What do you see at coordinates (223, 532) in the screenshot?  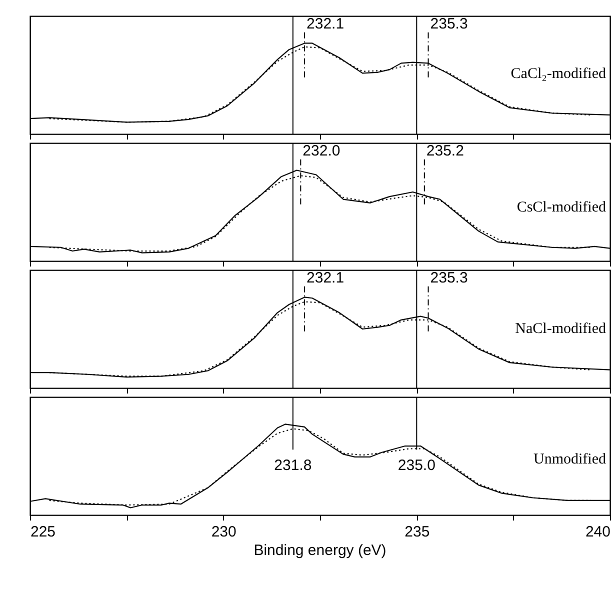 I see `x-tick-label: 230` at bounding box center [223, 532].